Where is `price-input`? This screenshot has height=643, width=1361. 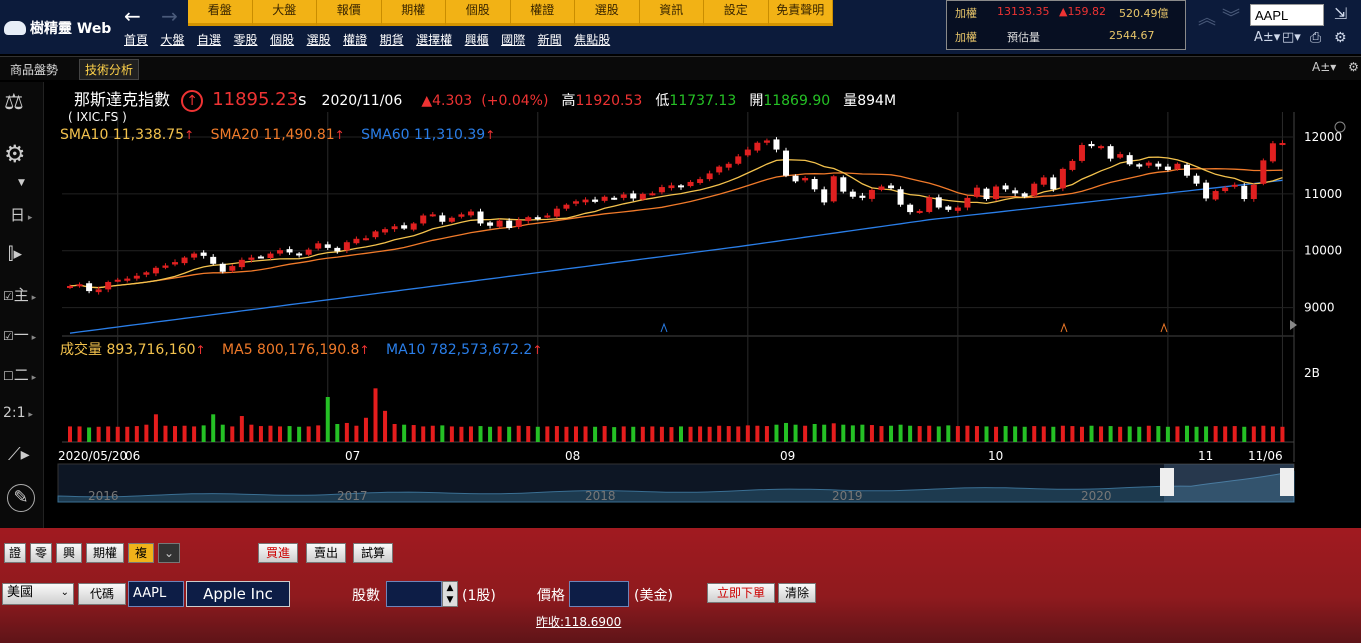 price-input is located at coordinates (599, 594).